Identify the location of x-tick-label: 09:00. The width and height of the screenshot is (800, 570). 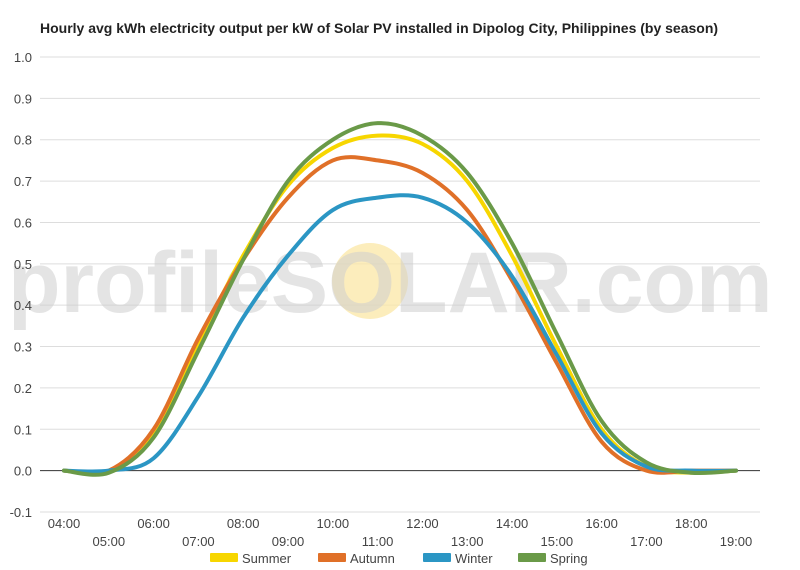
(288, 541).